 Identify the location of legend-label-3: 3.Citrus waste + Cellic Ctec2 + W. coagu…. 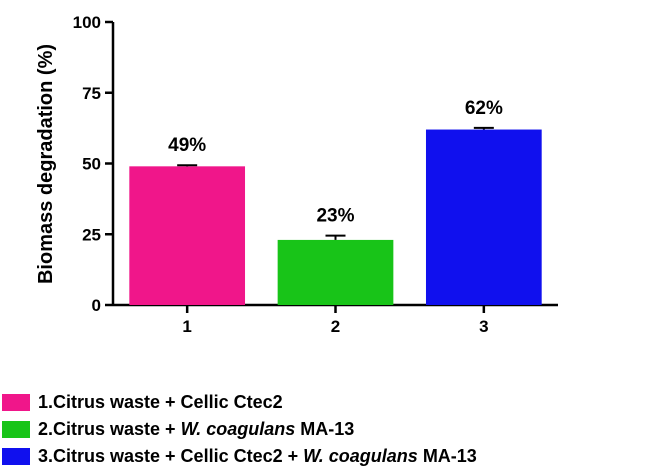
(257, 456).